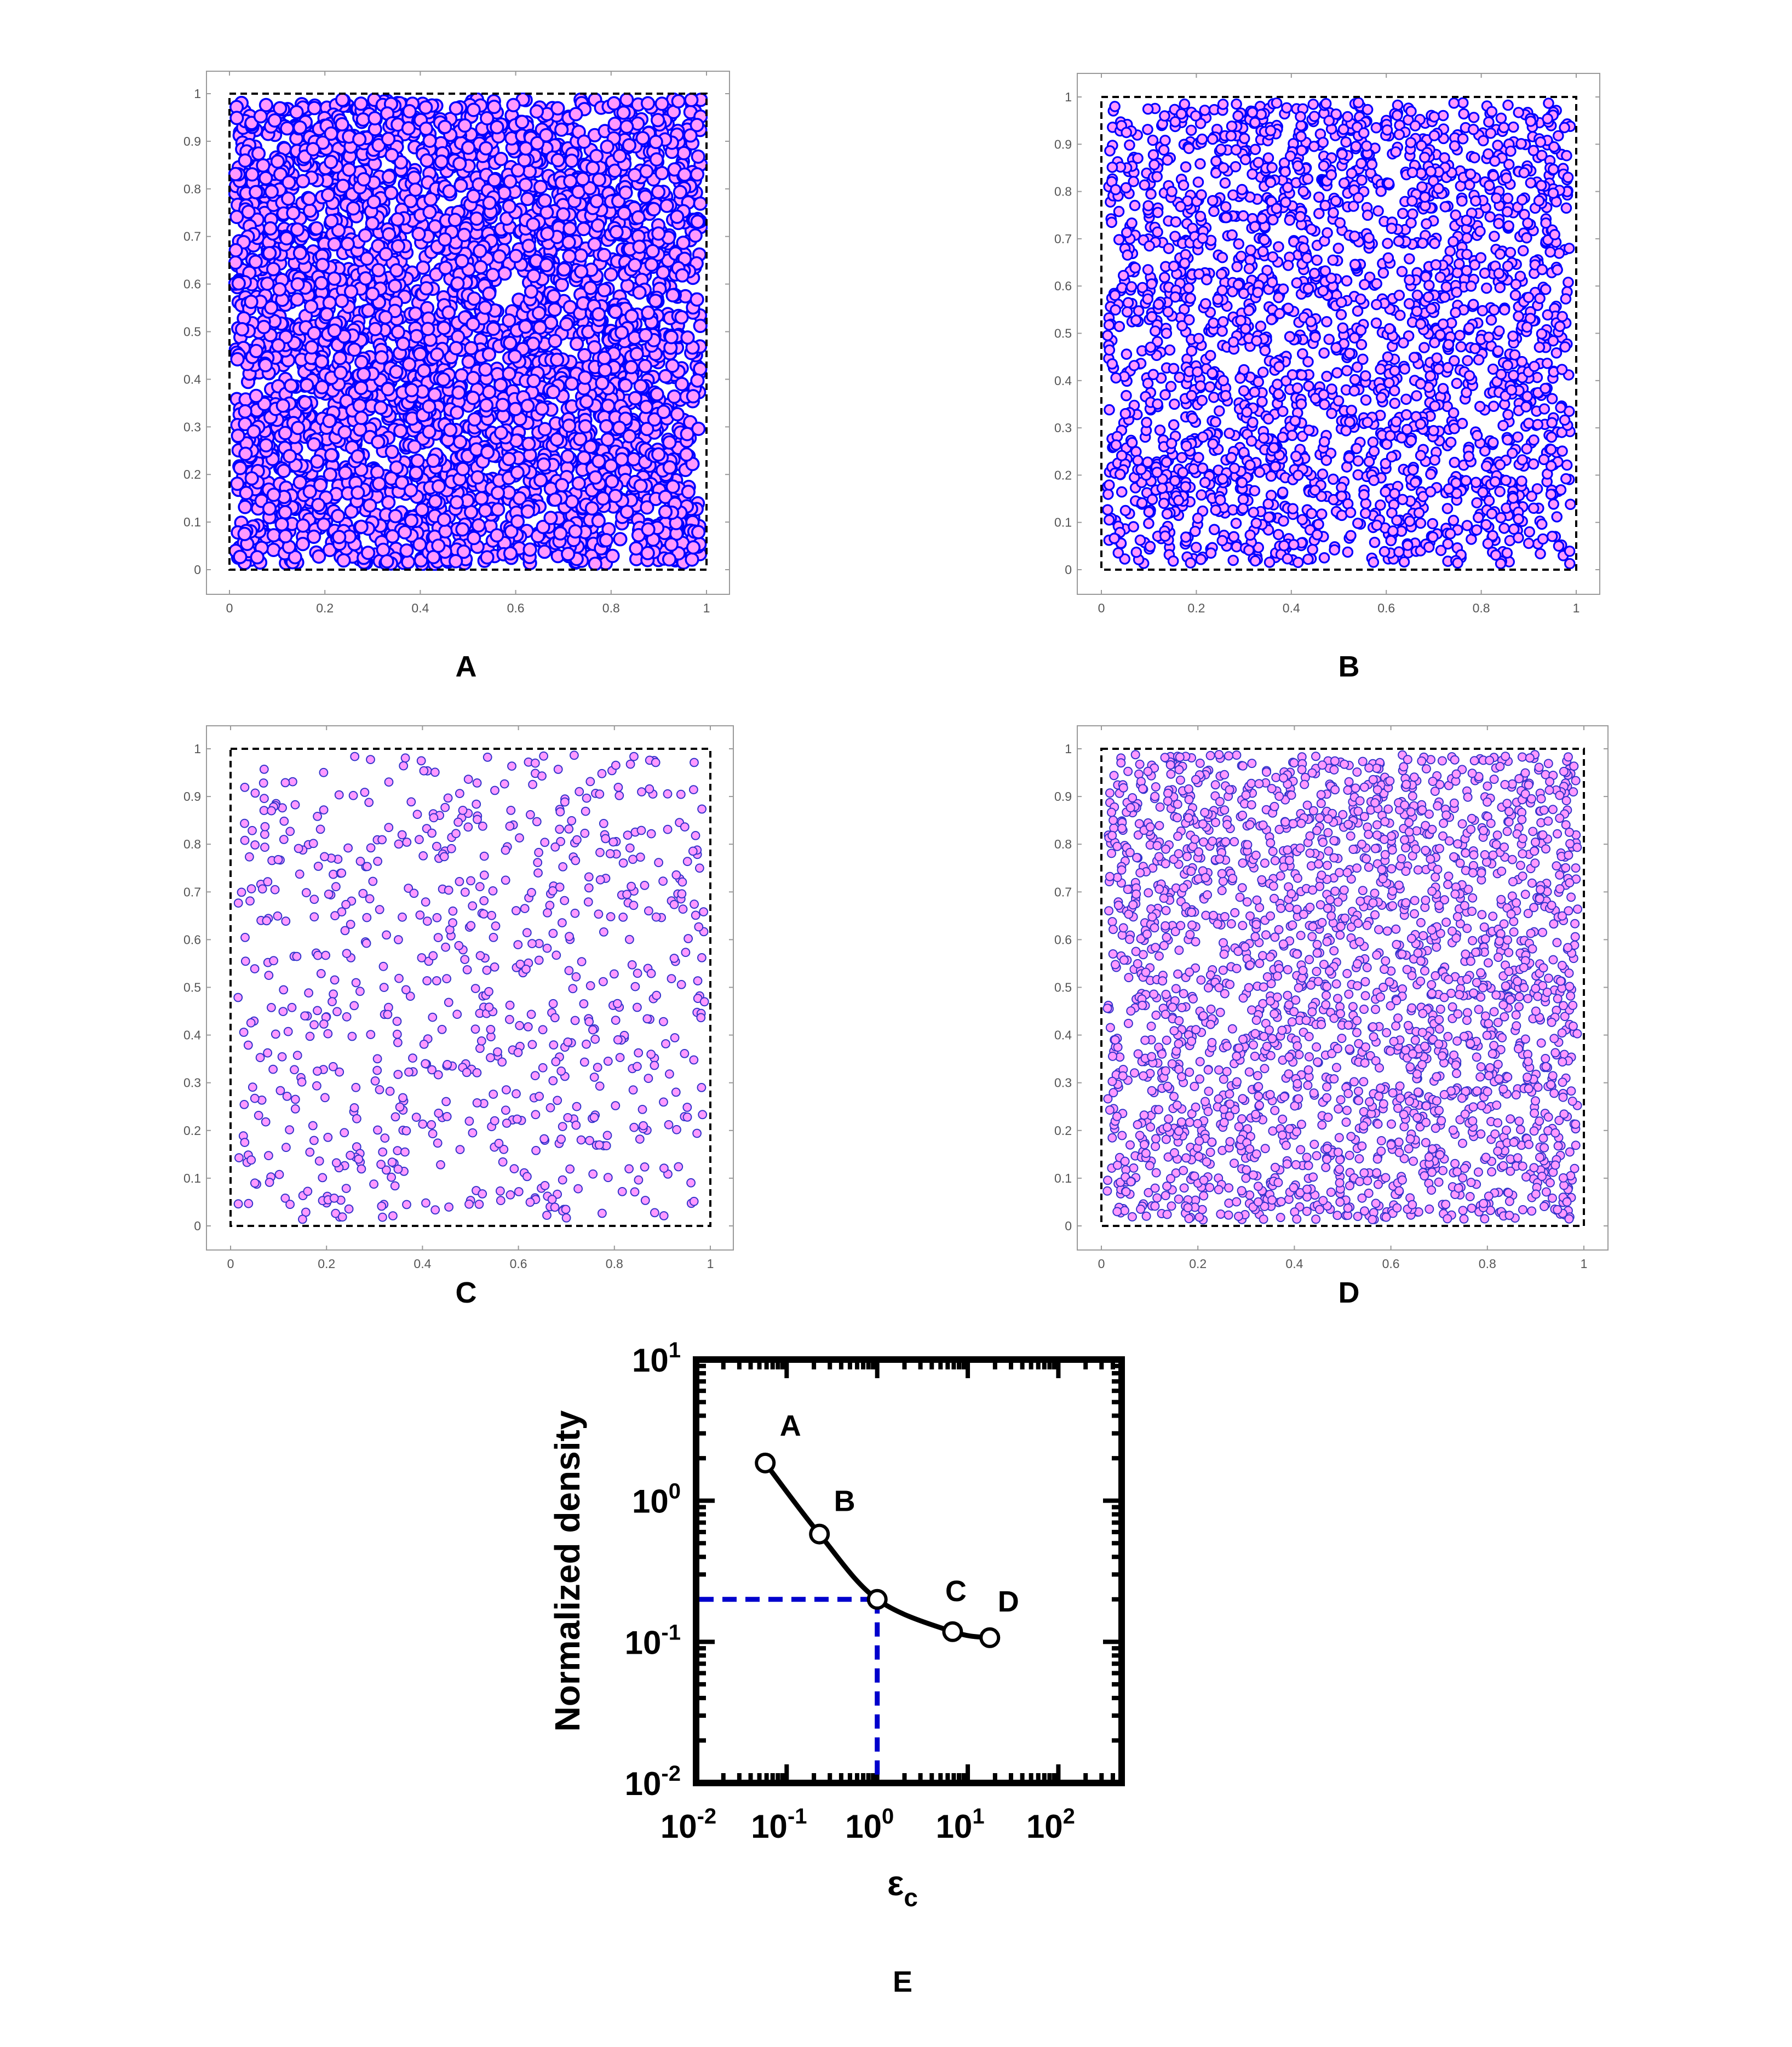  What do you see at coordinates (1338, 333) in the screenshot?
I see `particles` at bounding box center [1338, 333].